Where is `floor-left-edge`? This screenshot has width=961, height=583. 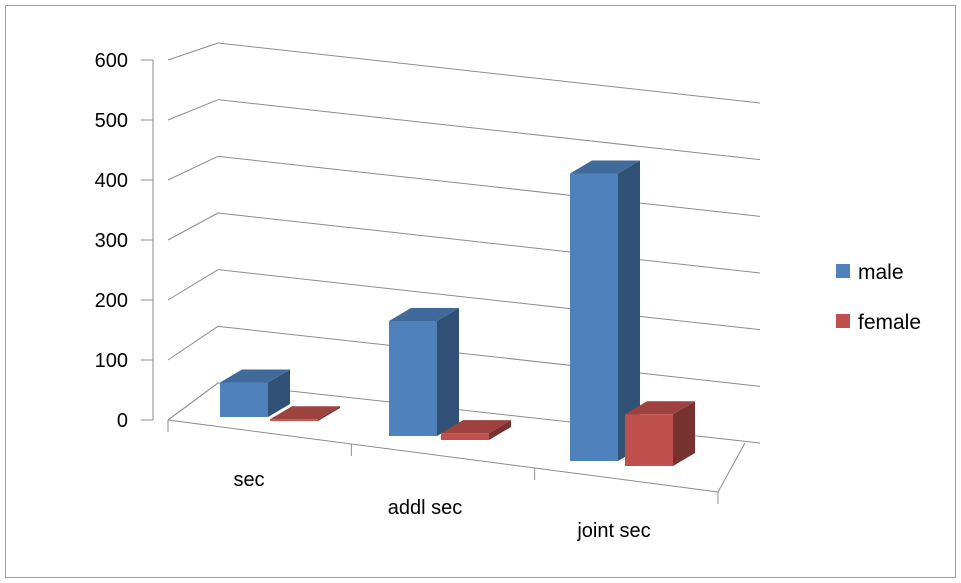
floor-left-edge is located at coordinates (193, 401).